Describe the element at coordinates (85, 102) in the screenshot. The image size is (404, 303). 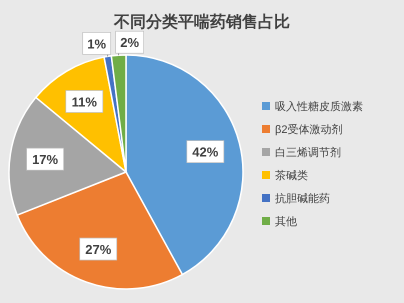
I see `data-label: 11%` at that location.